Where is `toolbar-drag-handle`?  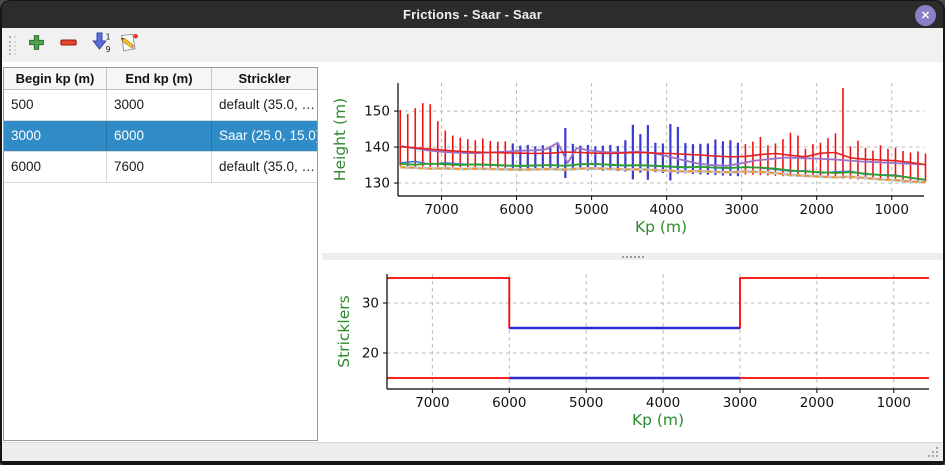 toolbar-drag-handle is located at coordinates (12, 45).